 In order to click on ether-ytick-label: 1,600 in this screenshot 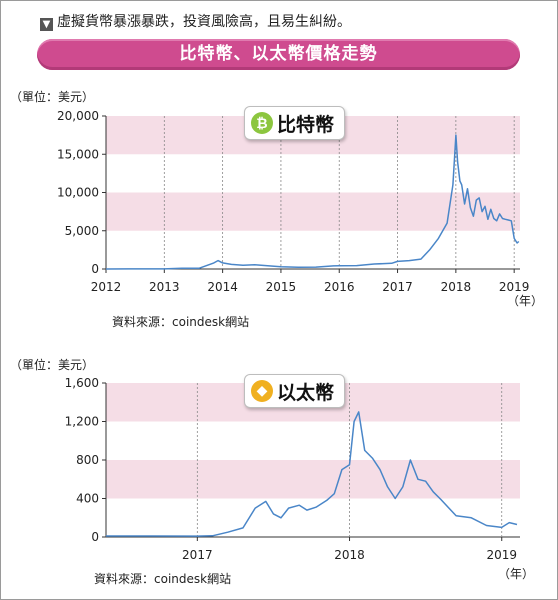, I will do `click(82, 383)`.